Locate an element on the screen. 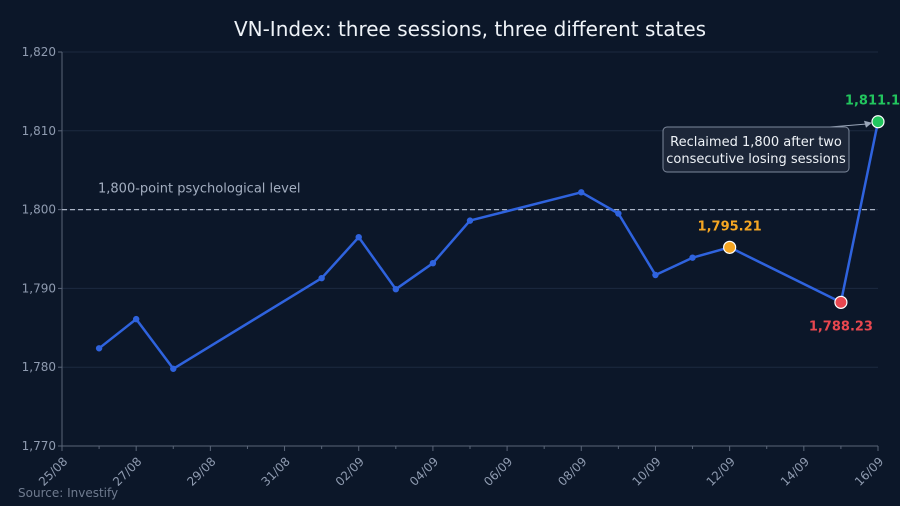 The image size is (900, 506). y-tick-label: 1,800 is located at coordinates (39, 210).